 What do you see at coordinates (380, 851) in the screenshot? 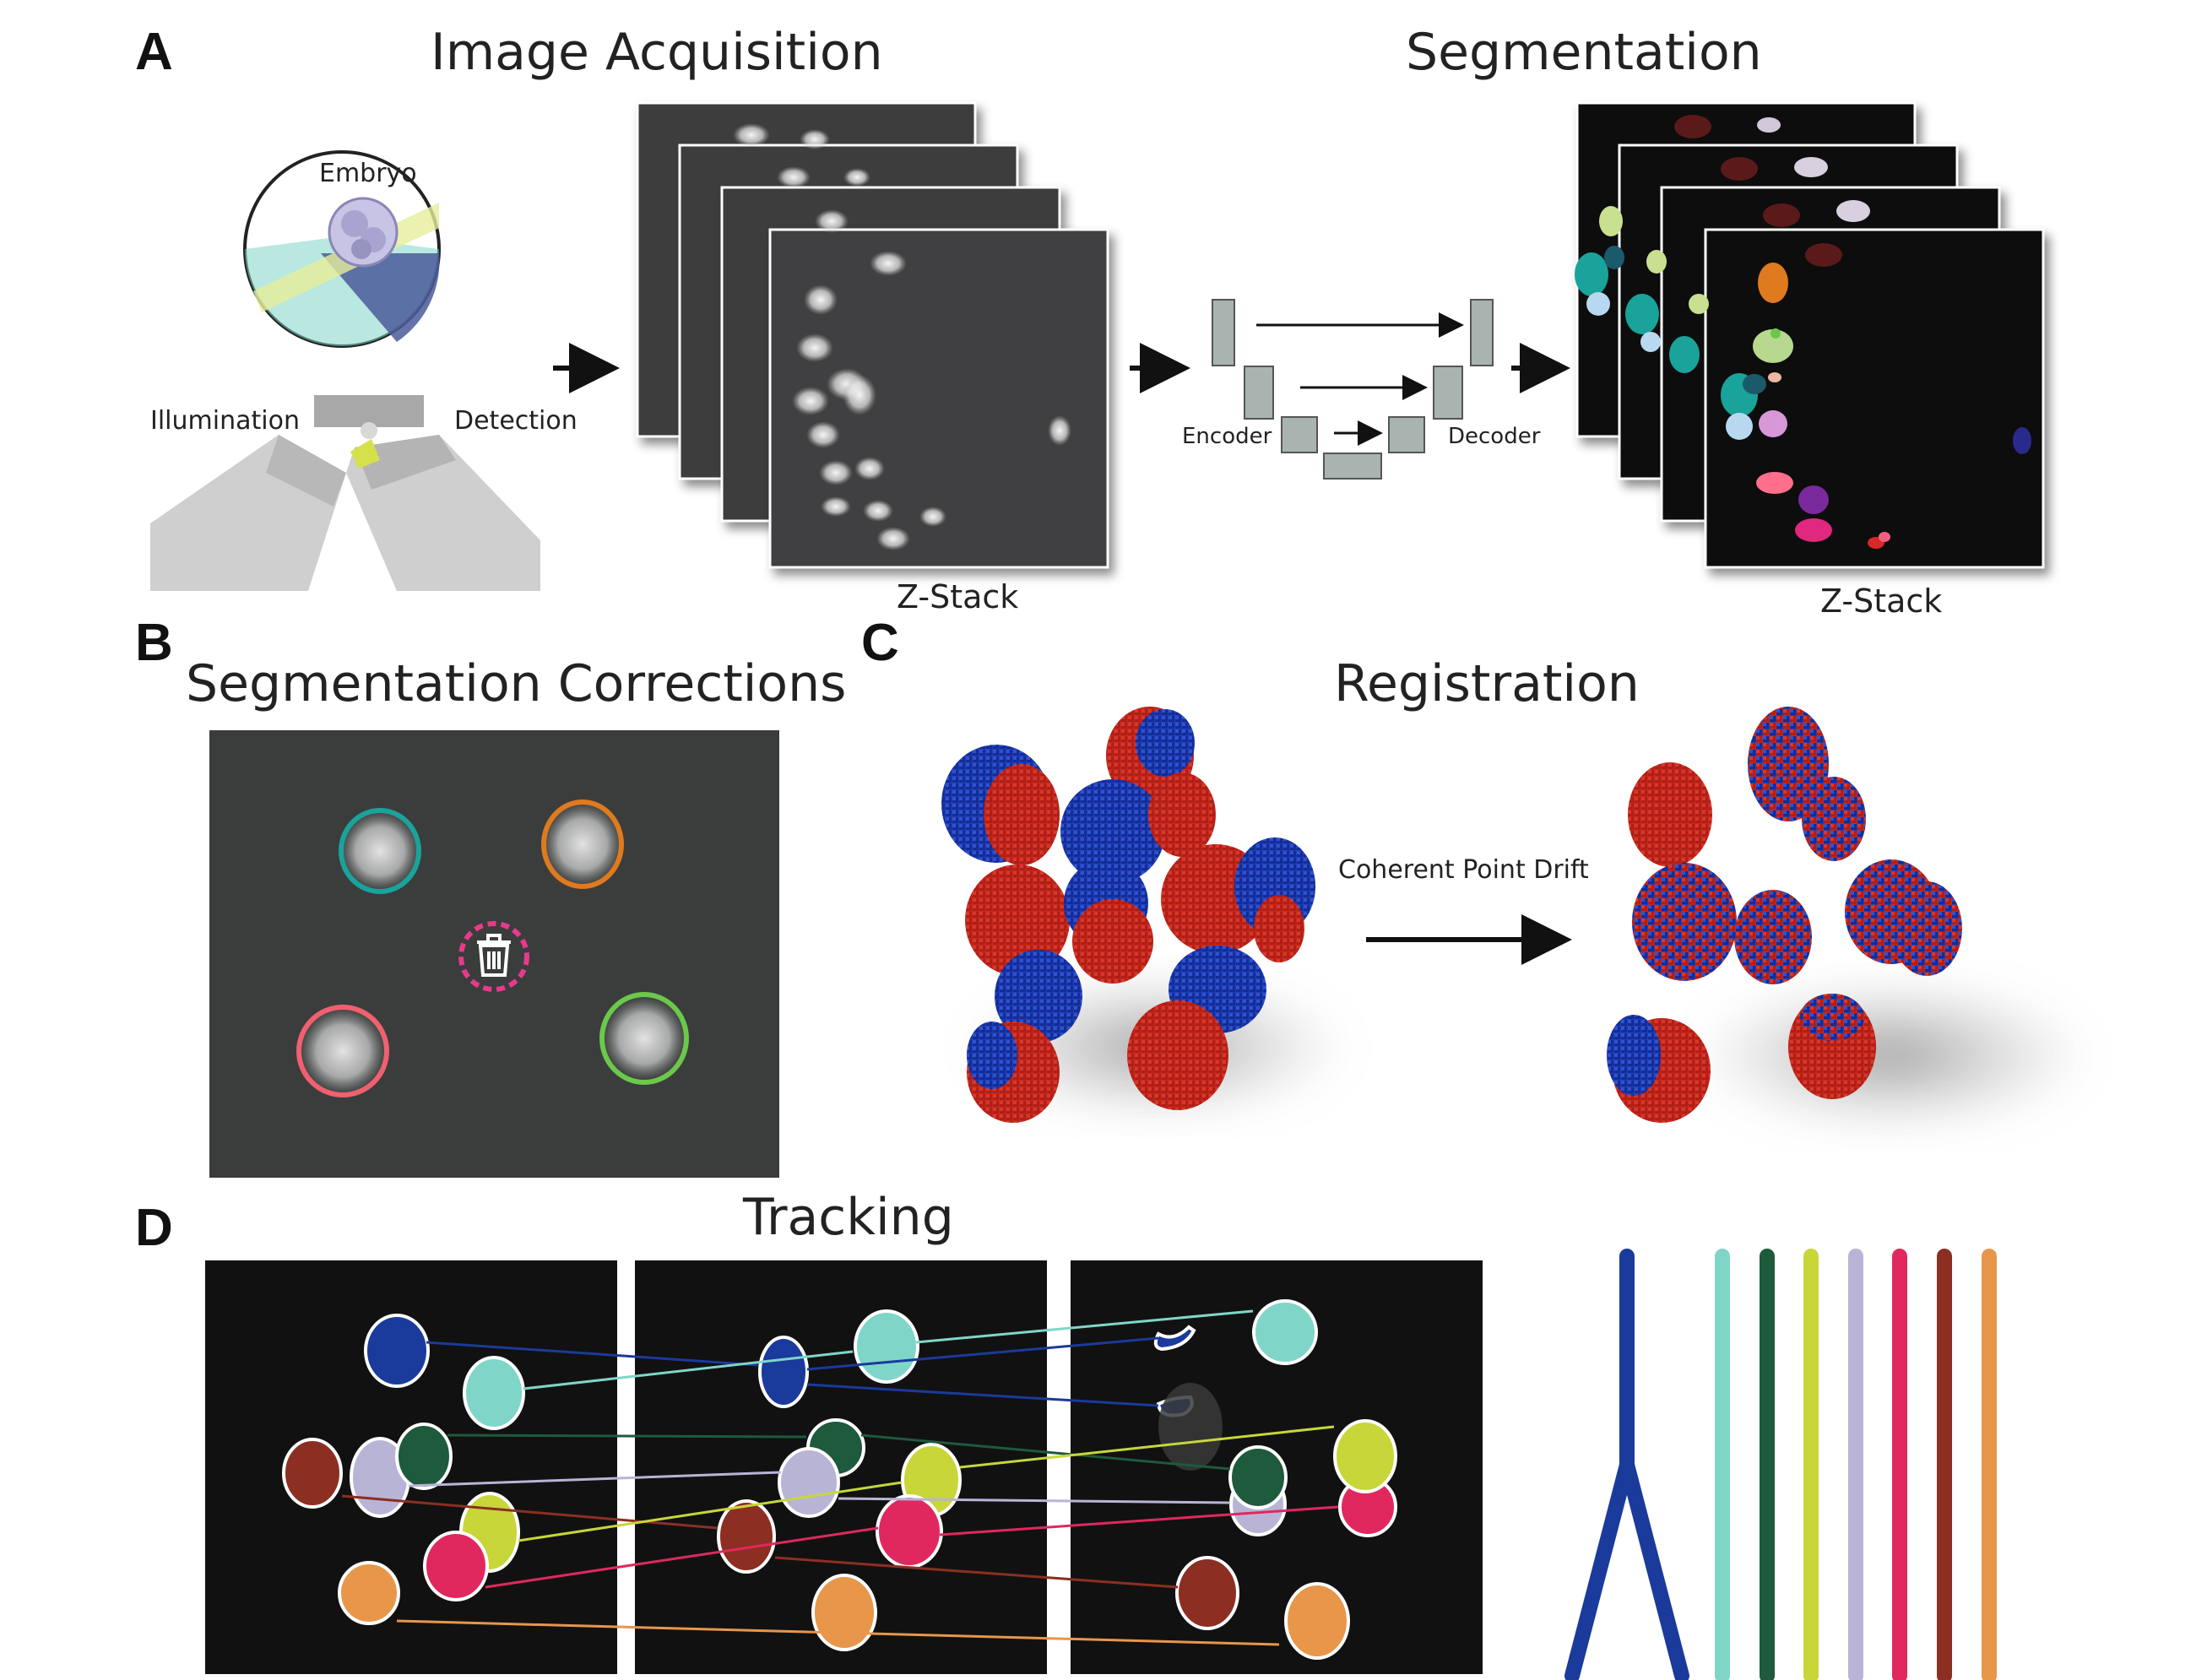
I see `nucleus-outline-teal` at bounding box center [380, 851].